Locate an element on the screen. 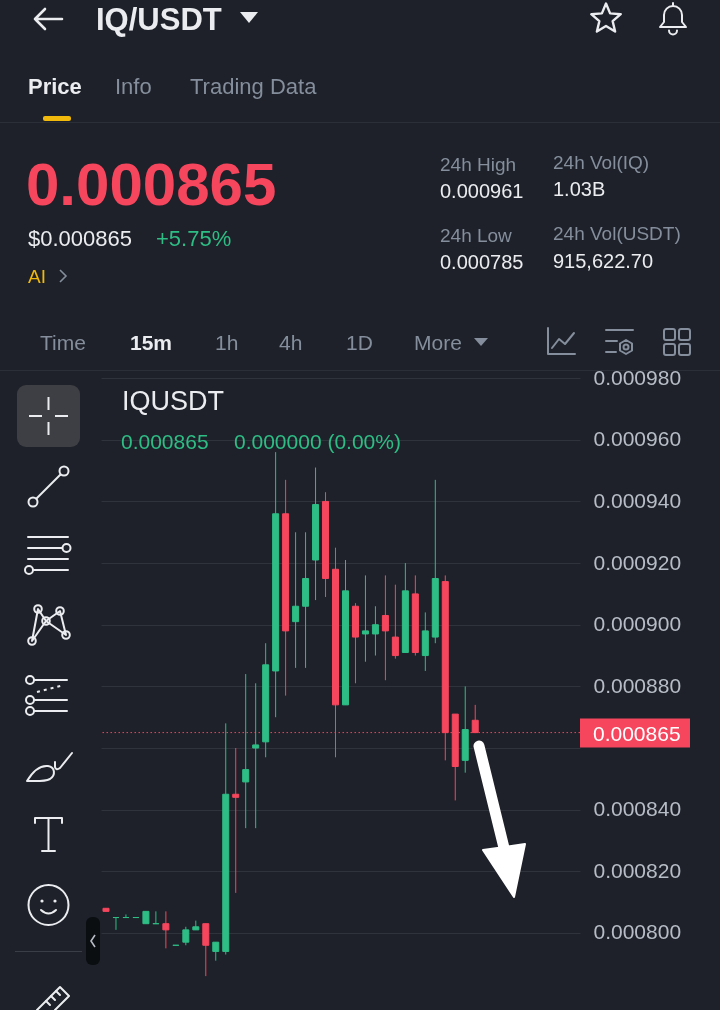 The image size is (720, 1010). text: Trading Data is located at coordinates (253, 86).